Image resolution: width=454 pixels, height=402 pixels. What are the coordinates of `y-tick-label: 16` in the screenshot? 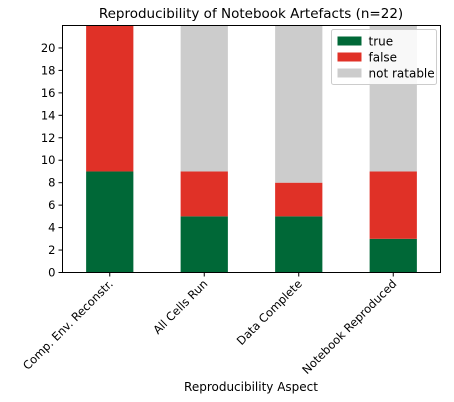 It's located at (48, 93).